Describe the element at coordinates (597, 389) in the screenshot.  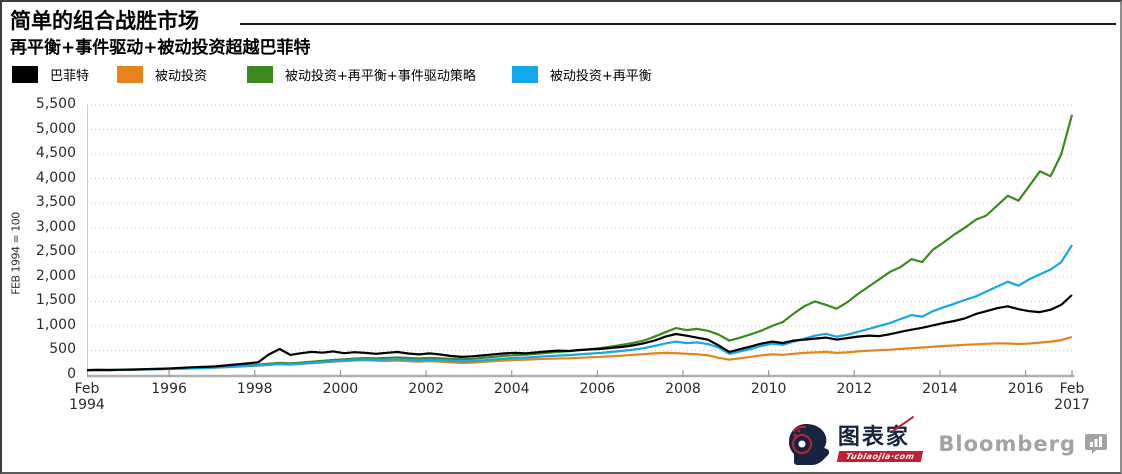
I see `x-tick-label: 2006` at that location.